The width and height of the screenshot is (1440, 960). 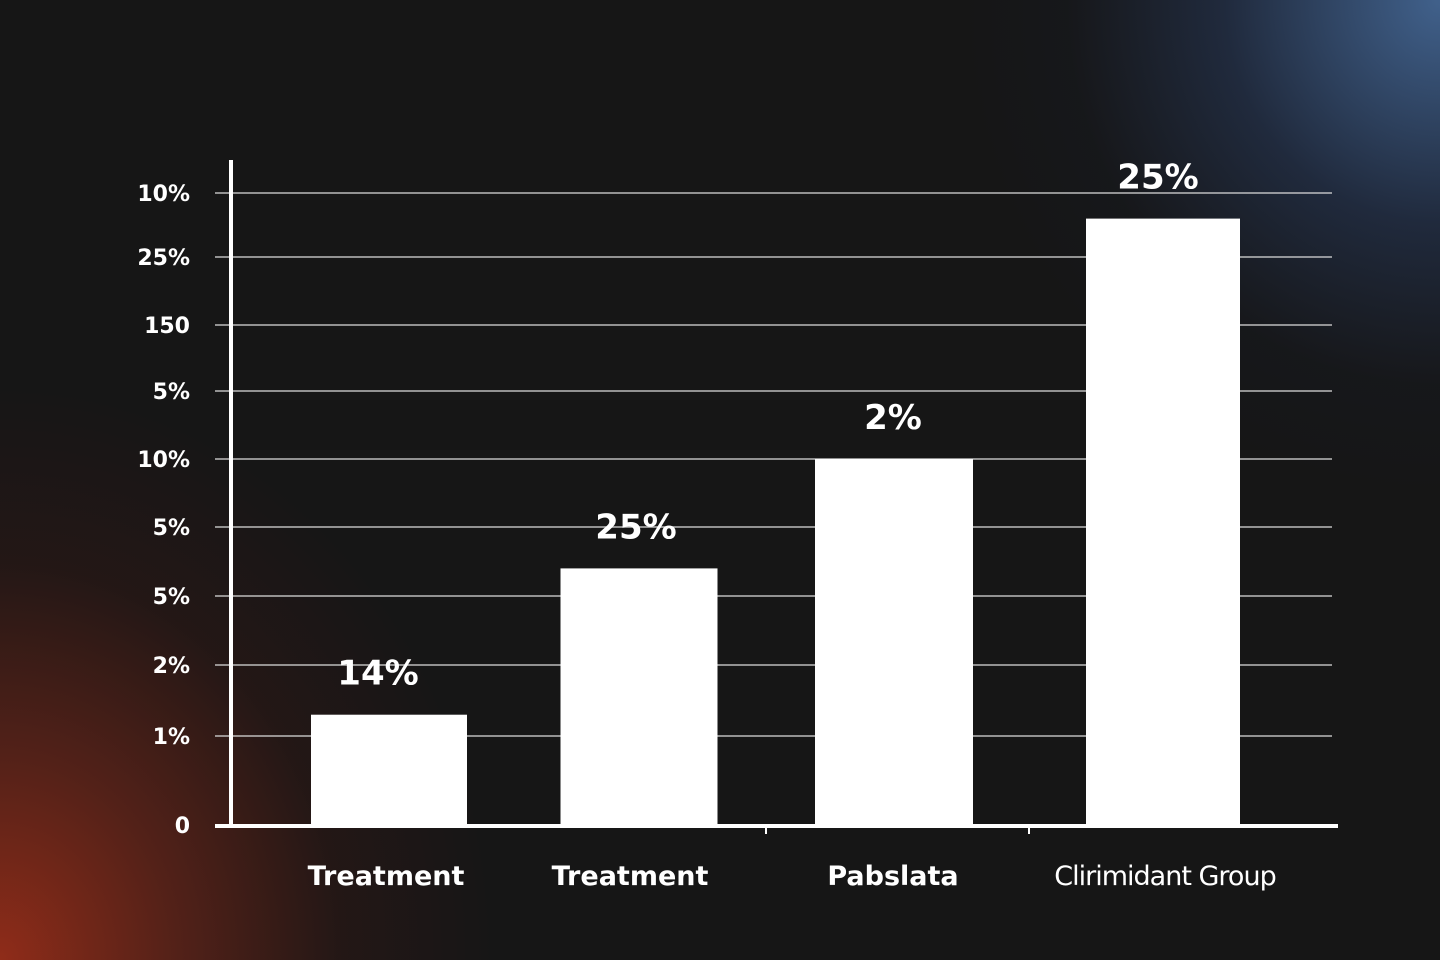 I want to click on y-tick-labels: 0 1% 2% 5% 5% 10% 5% 150 25% 10%, so click(x=163, y=510).